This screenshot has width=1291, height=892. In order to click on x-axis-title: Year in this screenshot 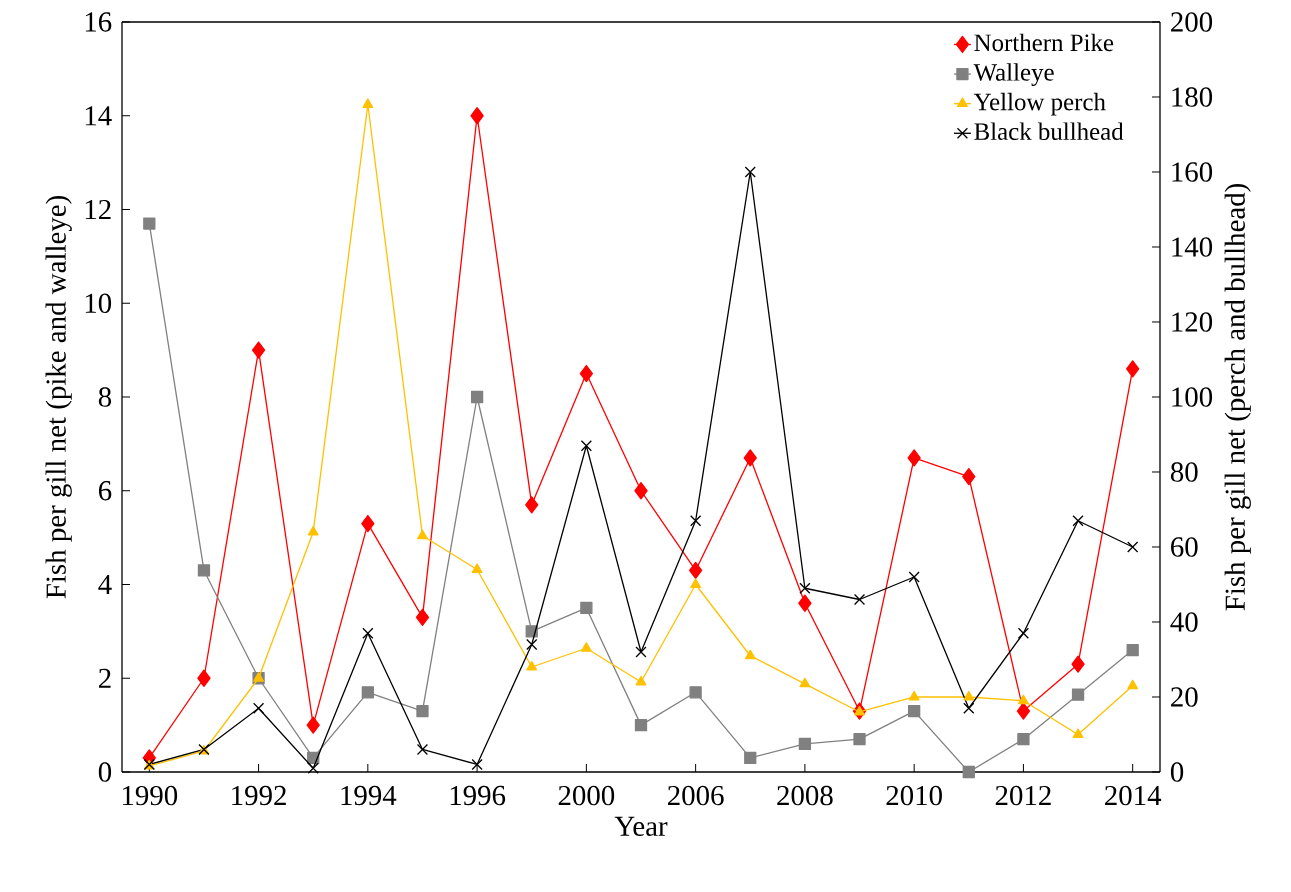, I will do `click(641, 826)`.